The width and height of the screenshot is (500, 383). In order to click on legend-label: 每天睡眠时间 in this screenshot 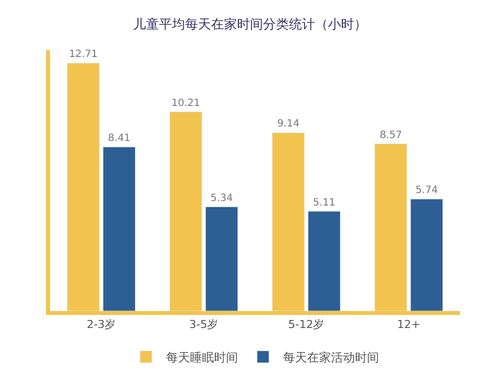, I will do `click(202, 357)`.